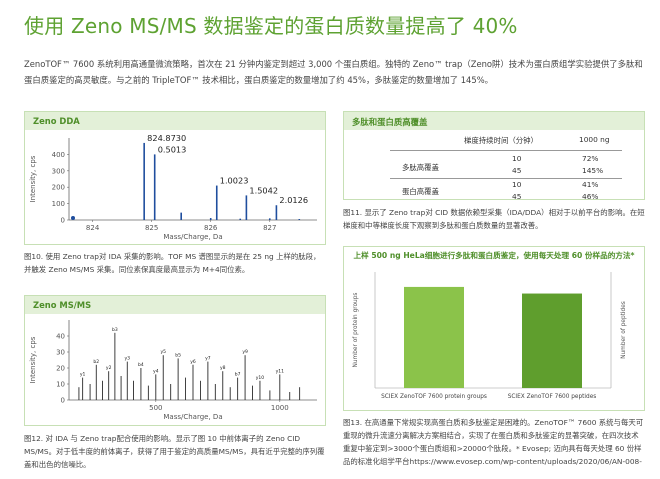 The width and height of the screenshot is (660, 479). What do you see at coordinates (506, 150) in the screenshot?
I see `table-divider-top` at bounding box center [506, 150].